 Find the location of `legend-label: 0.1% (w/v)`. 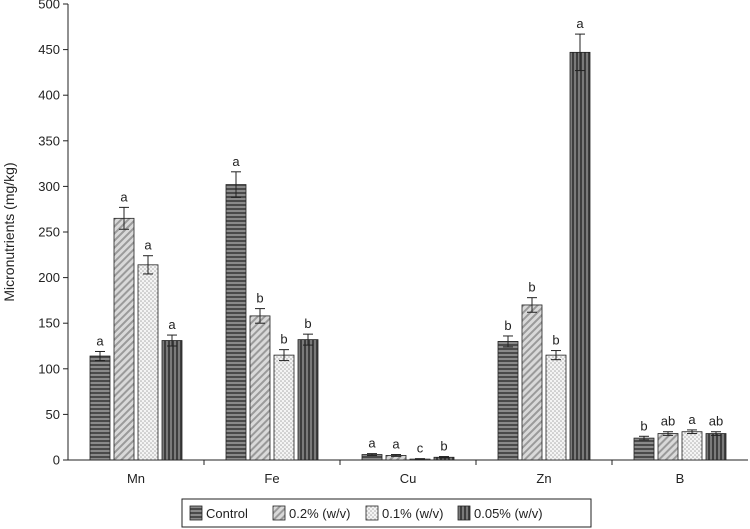

legend-label: 0.1% (w/v) is located at coordinates (412, 513).